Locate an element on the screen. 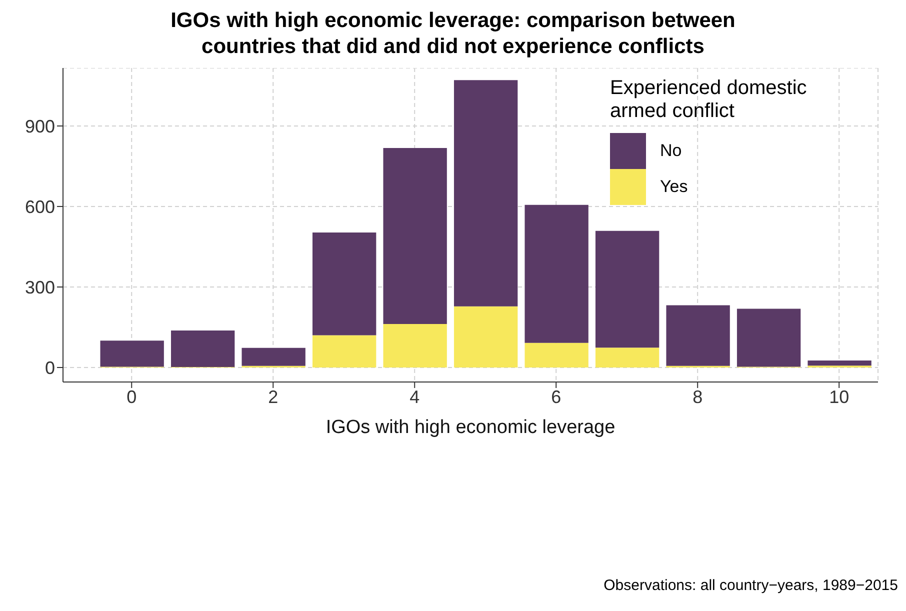 The height and width of the screenshot is (611, 906). legend-title: Experienced domestic armed conflict is located at coordinates (709, 100).